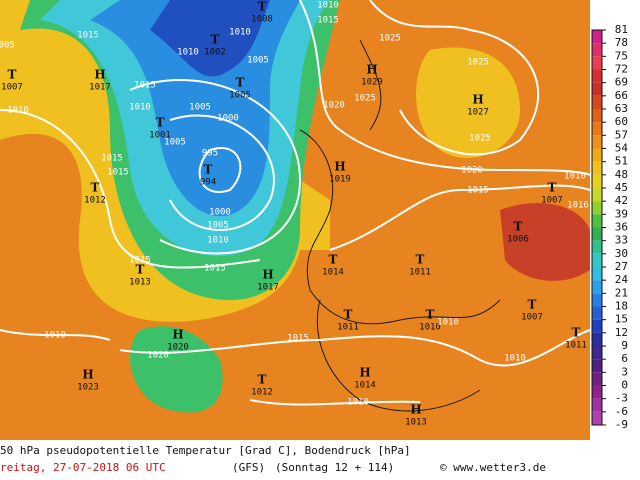 This screenshot has width=640, height=480. I want to click on colorbar-label: 60, so click(621, 121).